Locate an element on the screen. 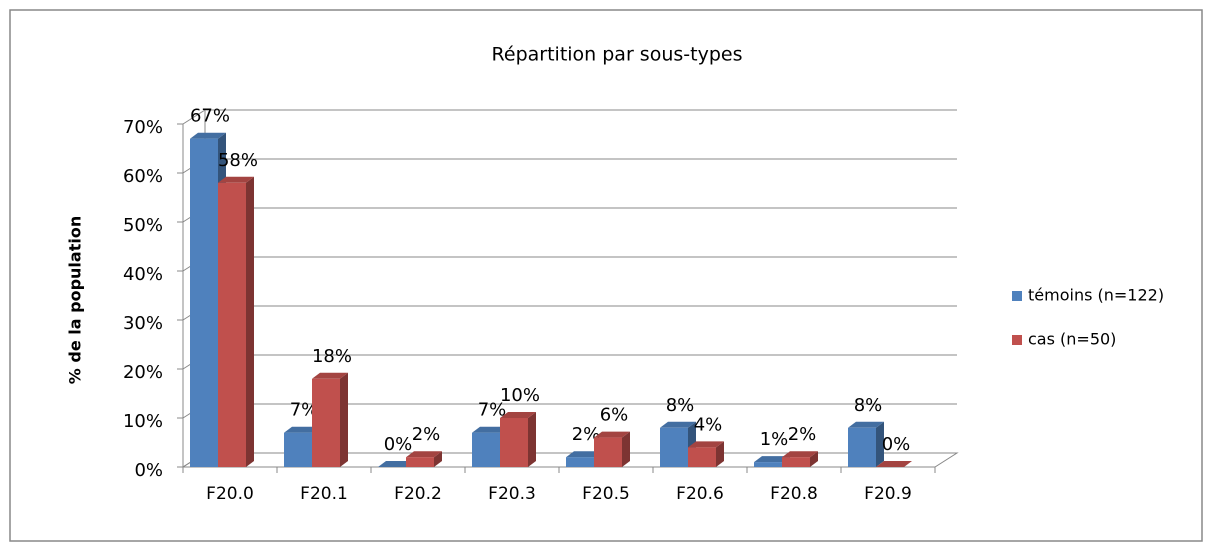 The width and height of the screenshot is (1213, 552). y-tick-label: 0% is located at coordinates (148, 470).